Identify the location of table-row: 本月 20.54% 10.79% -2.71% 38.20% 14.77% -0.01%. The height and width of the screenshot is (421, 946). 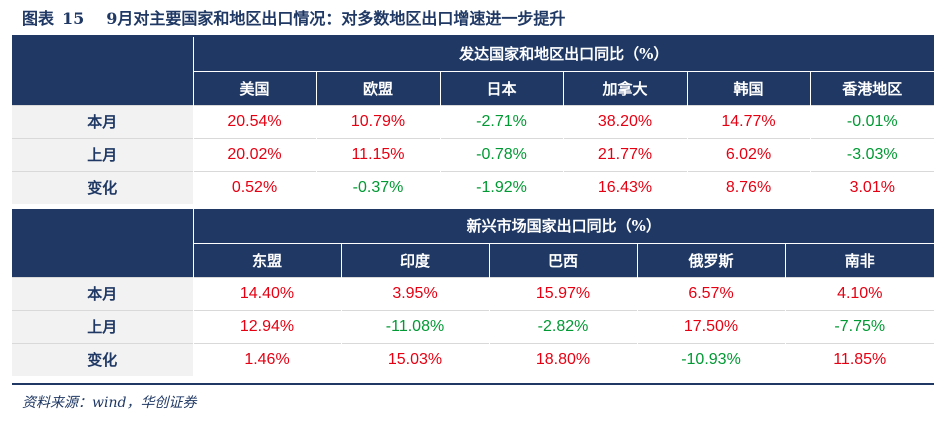
(473, 121).